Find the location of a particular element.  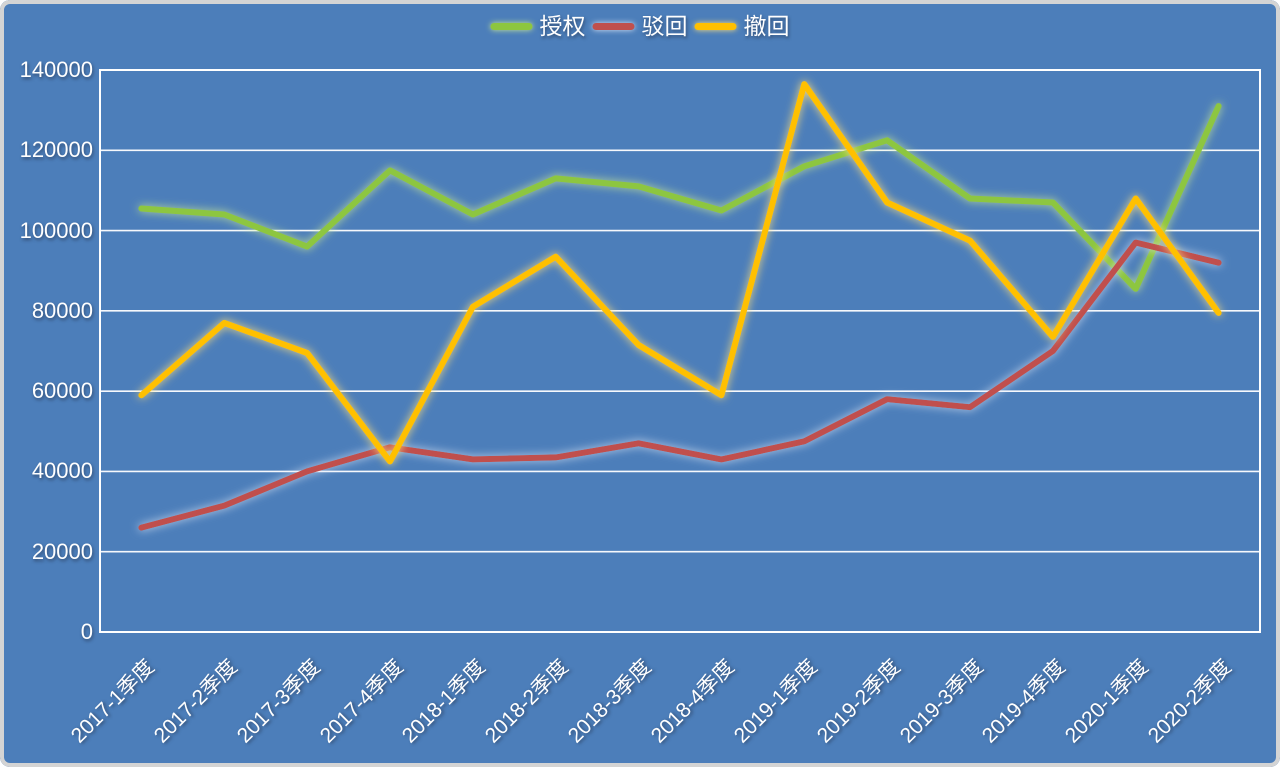

legend-label-rejected: 驳回 is located at coordinates (664, 26).